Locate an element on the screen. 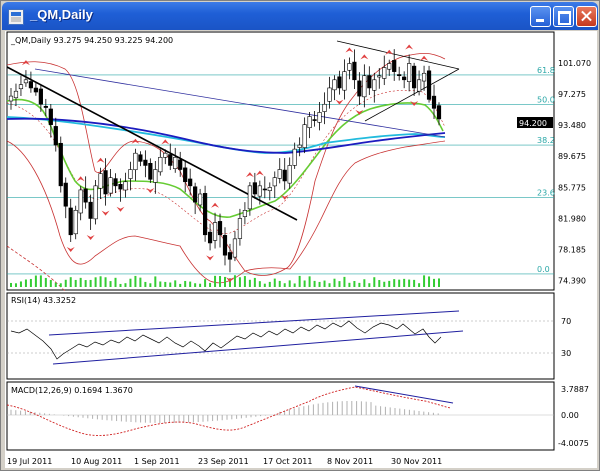 The height and width of the screenshot is (471, 600). wedge-upper-line is located at coordinates (398, 55).